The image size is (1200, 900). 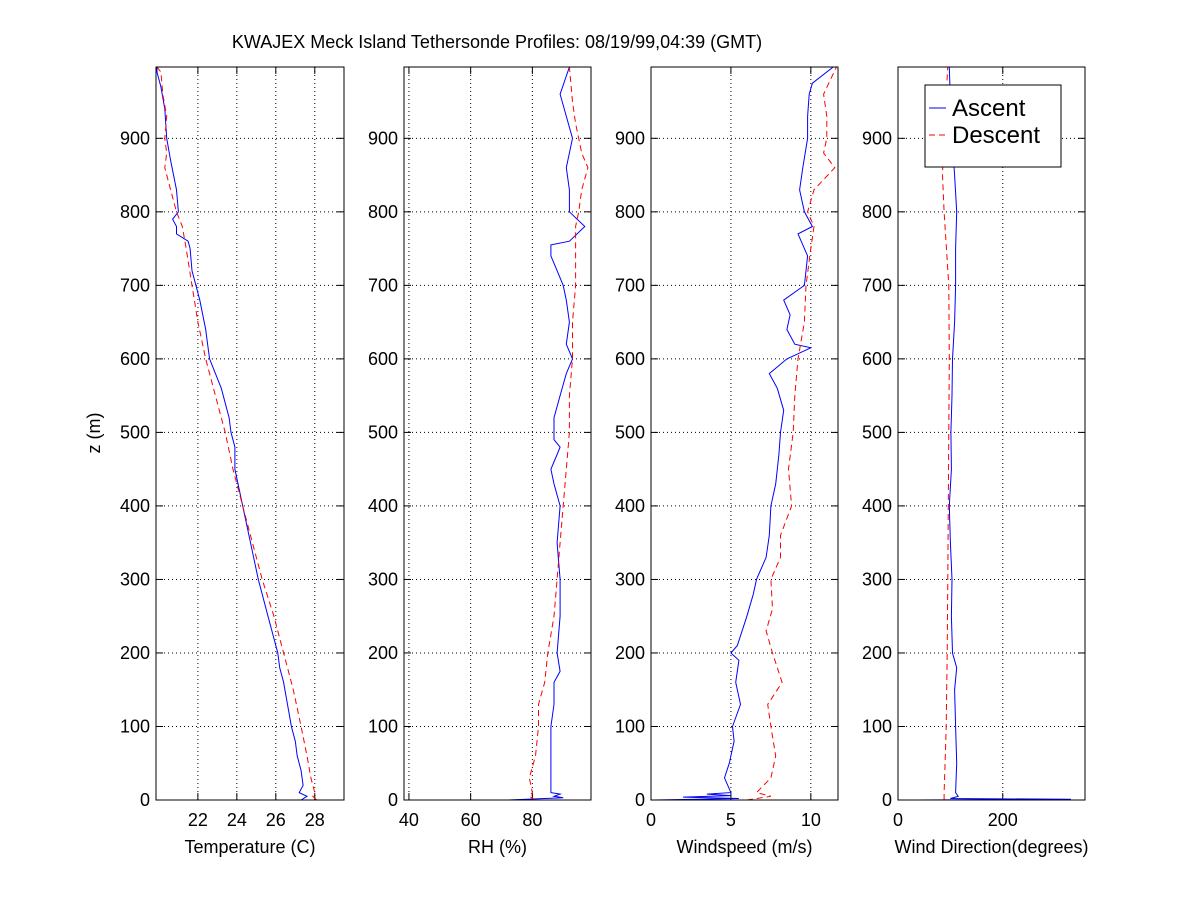 What do you see at coordinates (532, 820) in the screenshot?
I see `x-tick-label: 80` at bounding box center [532, 820].